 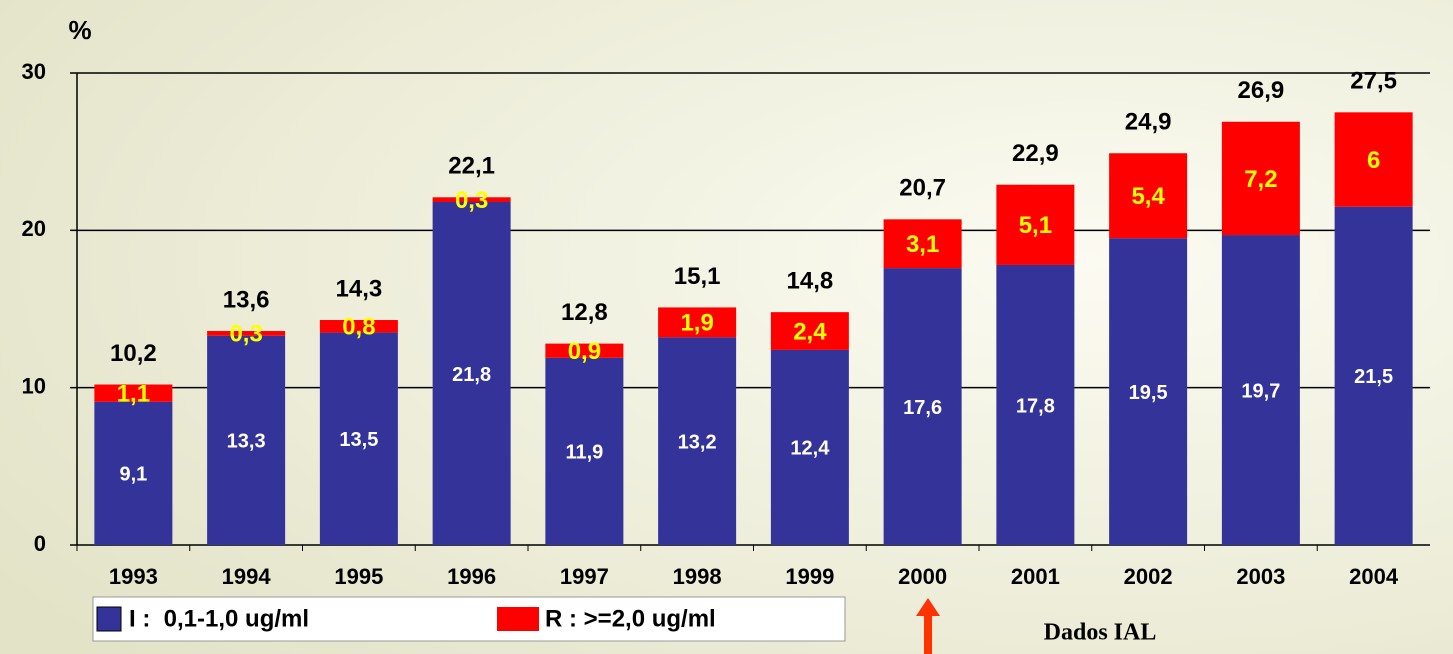 I want to click on x-tick-label: 2002, so click(x=1148, y=576).